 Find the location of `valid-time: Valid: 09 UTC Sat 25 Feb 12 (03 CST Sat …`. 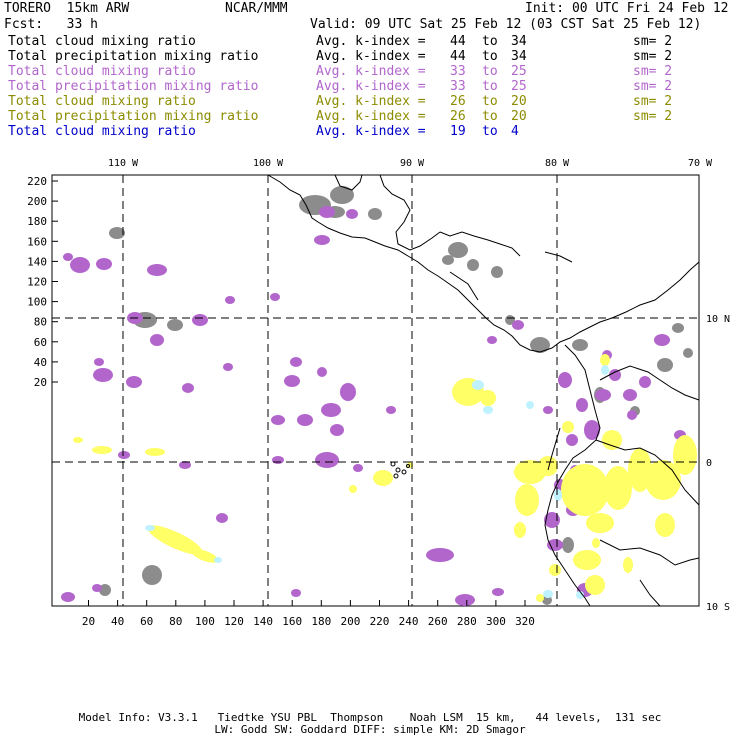

valid-time: Valid: 09 UTC Sat 25 Feb 12 (03 CST Sat … is located at coordinates (506, 24).